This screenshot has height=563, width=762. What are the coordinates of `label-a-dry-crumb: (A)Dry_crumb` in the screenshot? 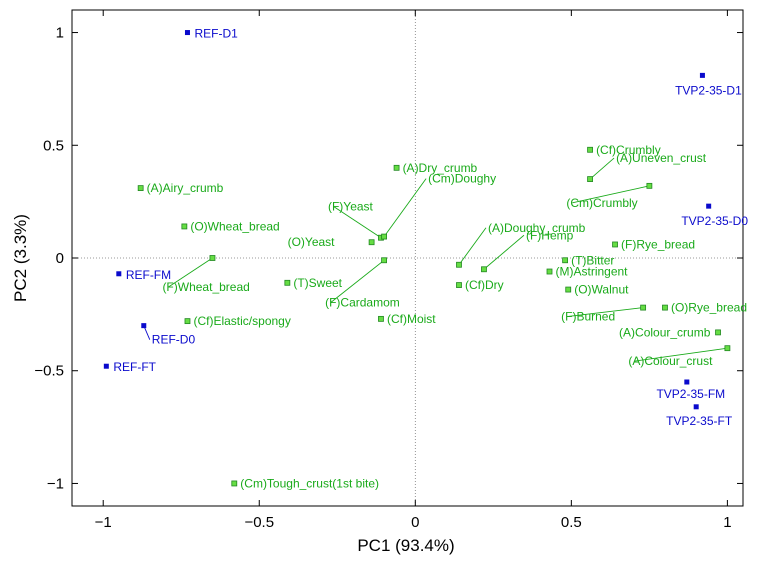 It's located at (440, 168).